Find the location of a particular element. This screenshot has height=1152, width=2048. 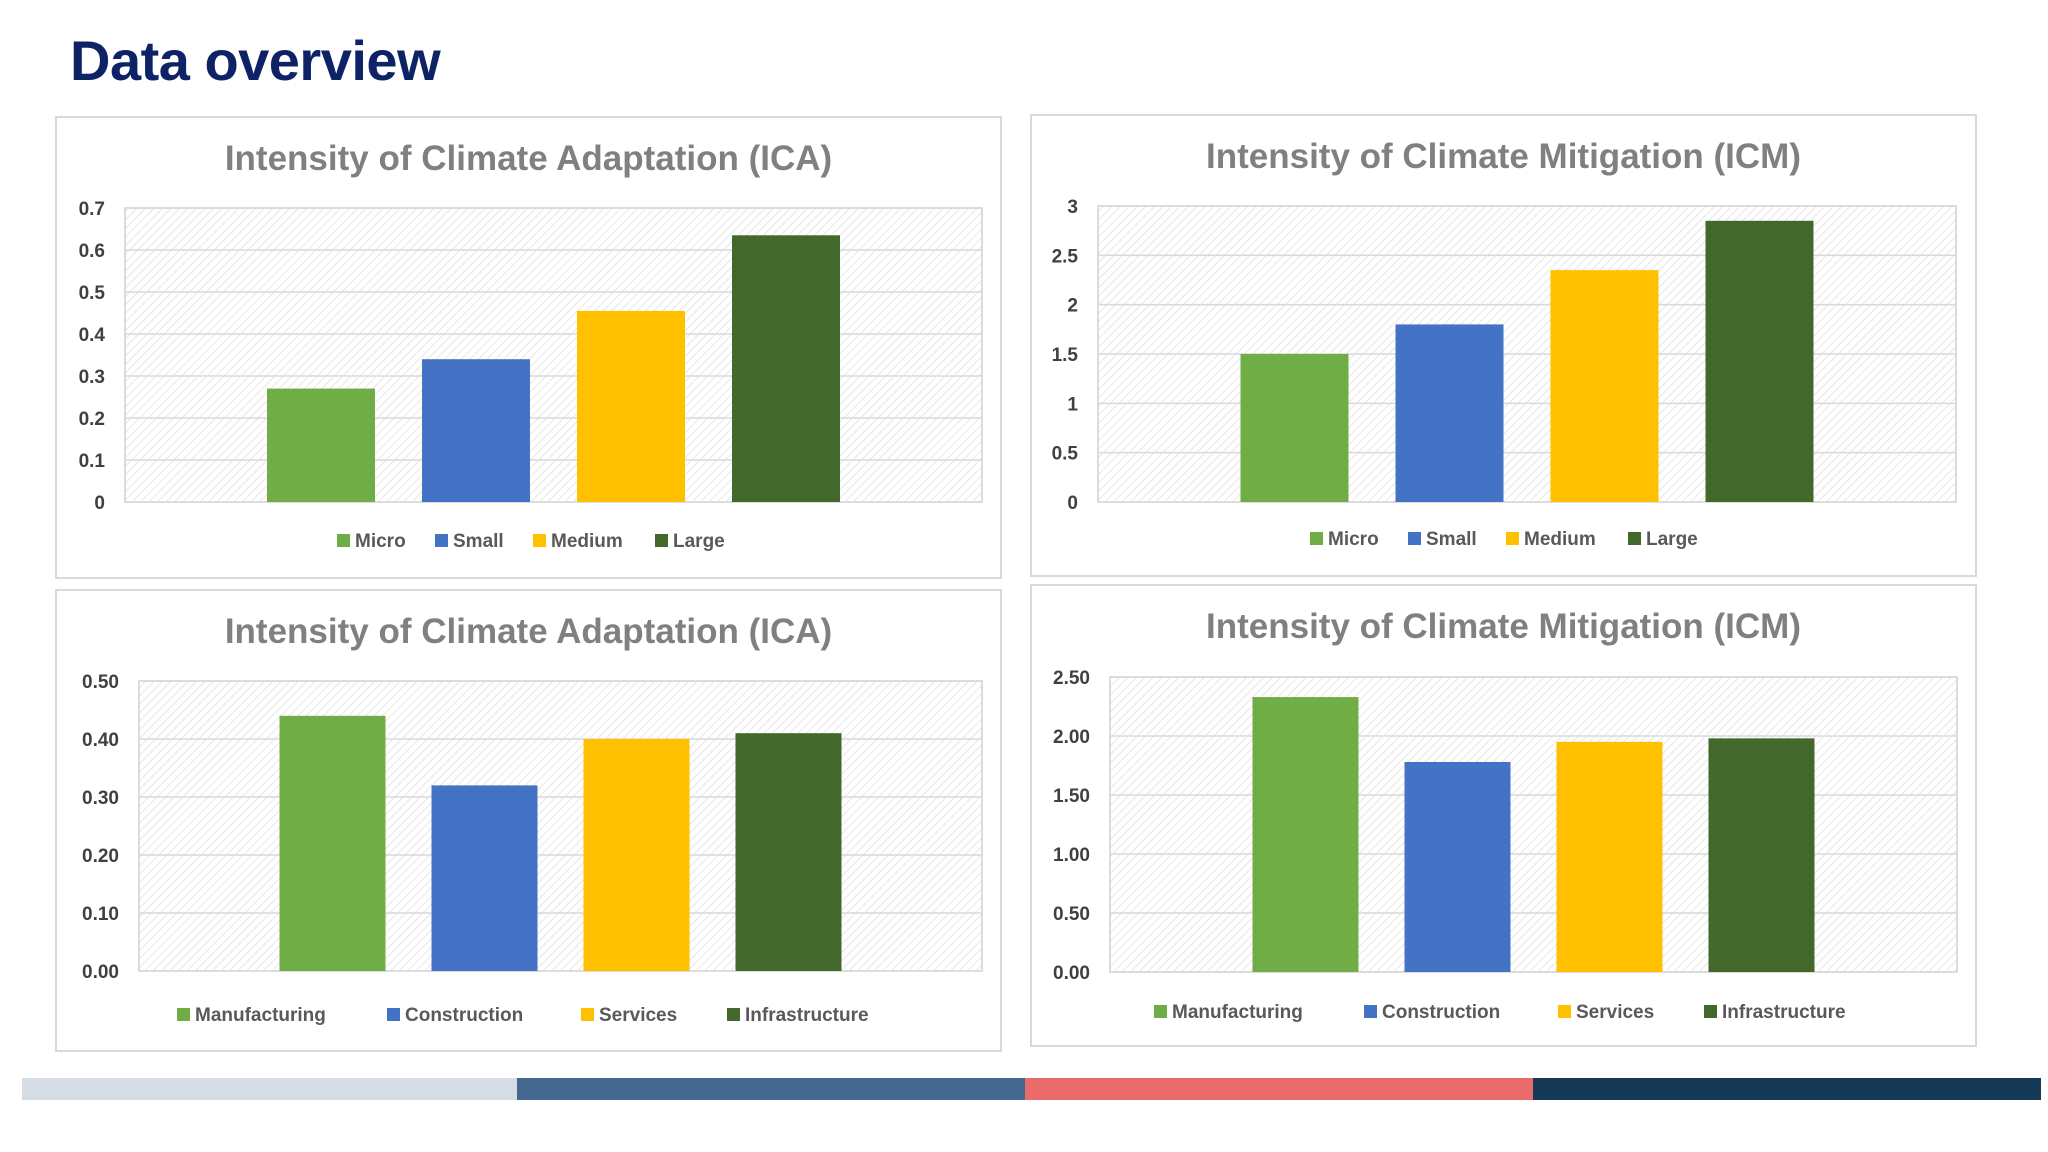

y-tick-label: 0.3 is located at coordinates (92, 377).